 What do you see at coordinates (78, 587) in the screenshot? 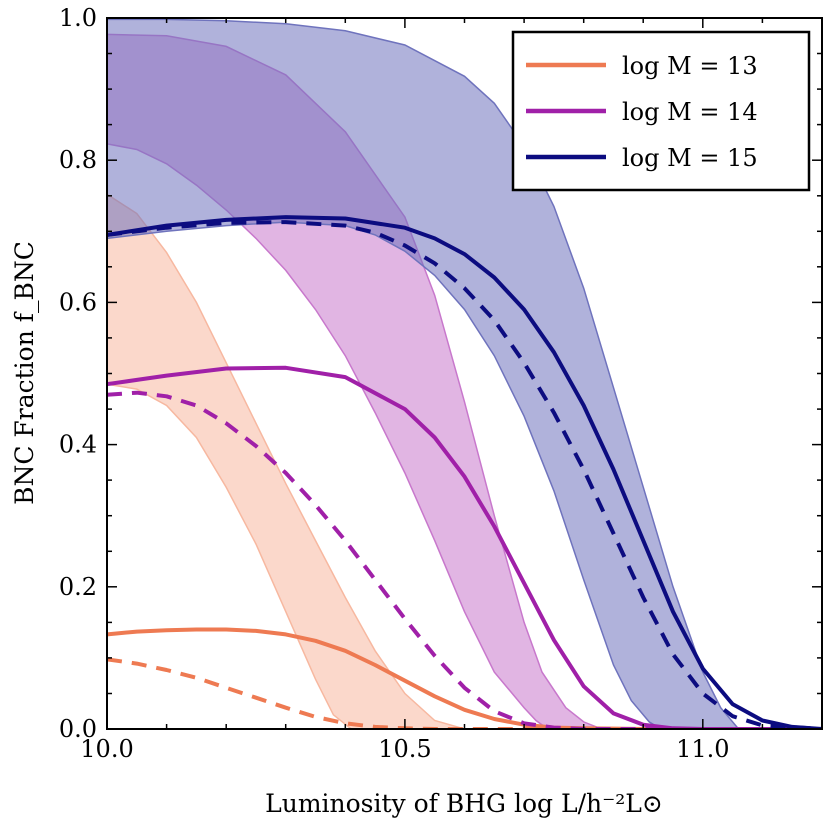
I see `y-tick-label: 0.2` at bounding box center [78, 587].